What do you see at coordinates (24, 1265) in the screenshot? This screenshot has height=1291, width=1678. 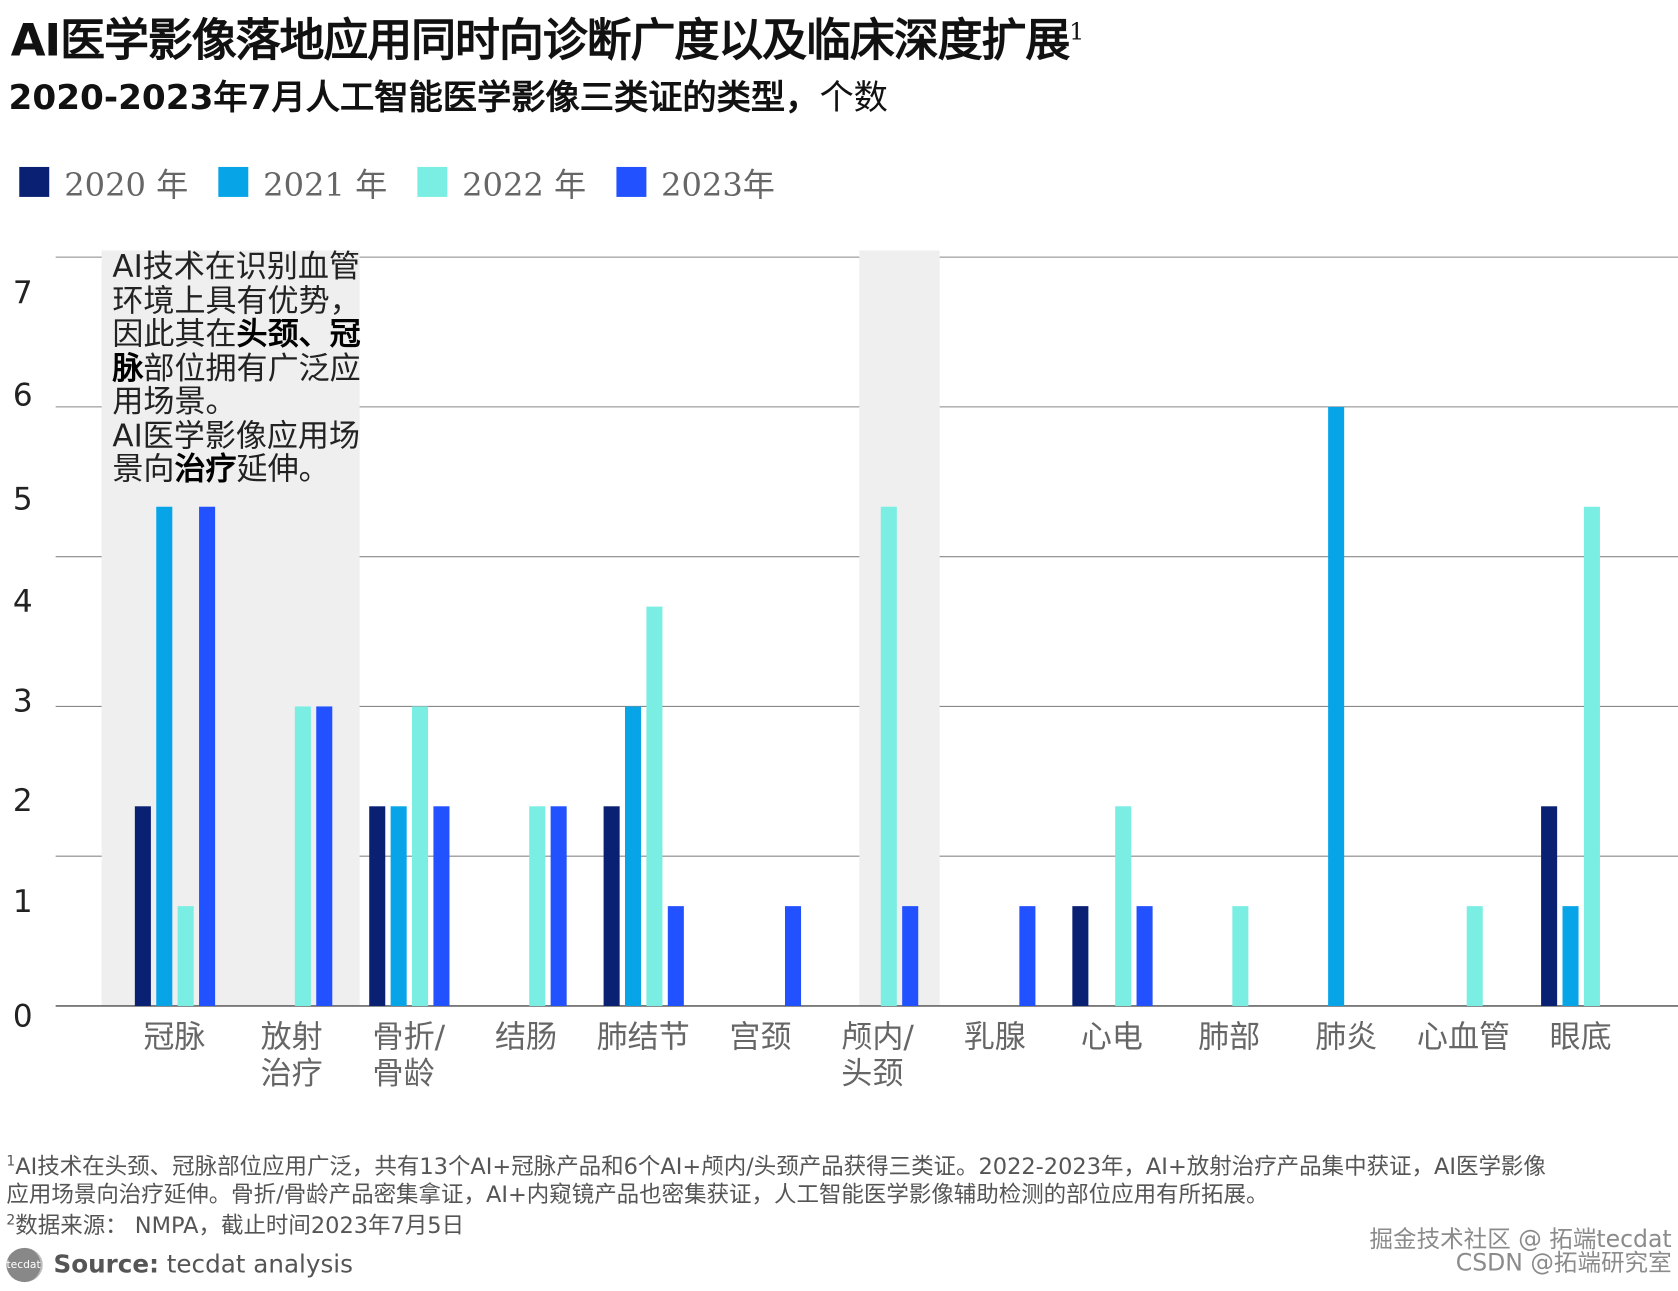 I see `tecdat-logo: tecdat` at bounding box center [24, 1265].